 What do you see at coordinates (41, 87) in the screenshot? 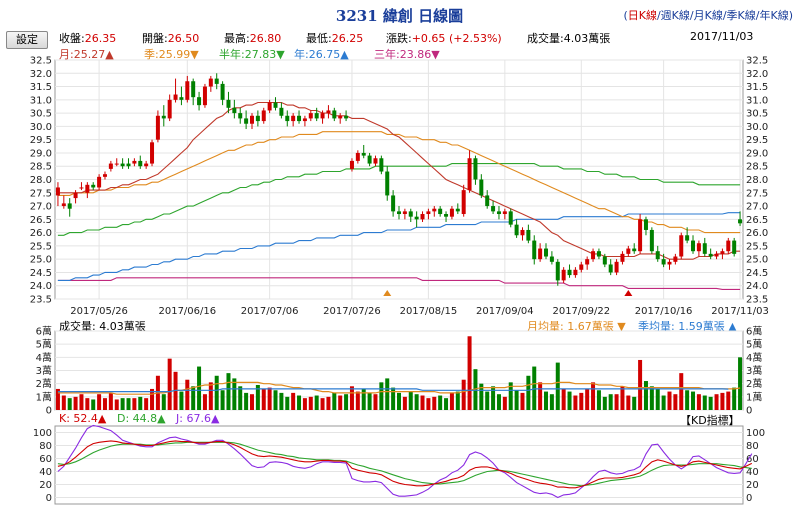
I see `price-y-tick-left: 31.5` at bounding box center [41, 87].